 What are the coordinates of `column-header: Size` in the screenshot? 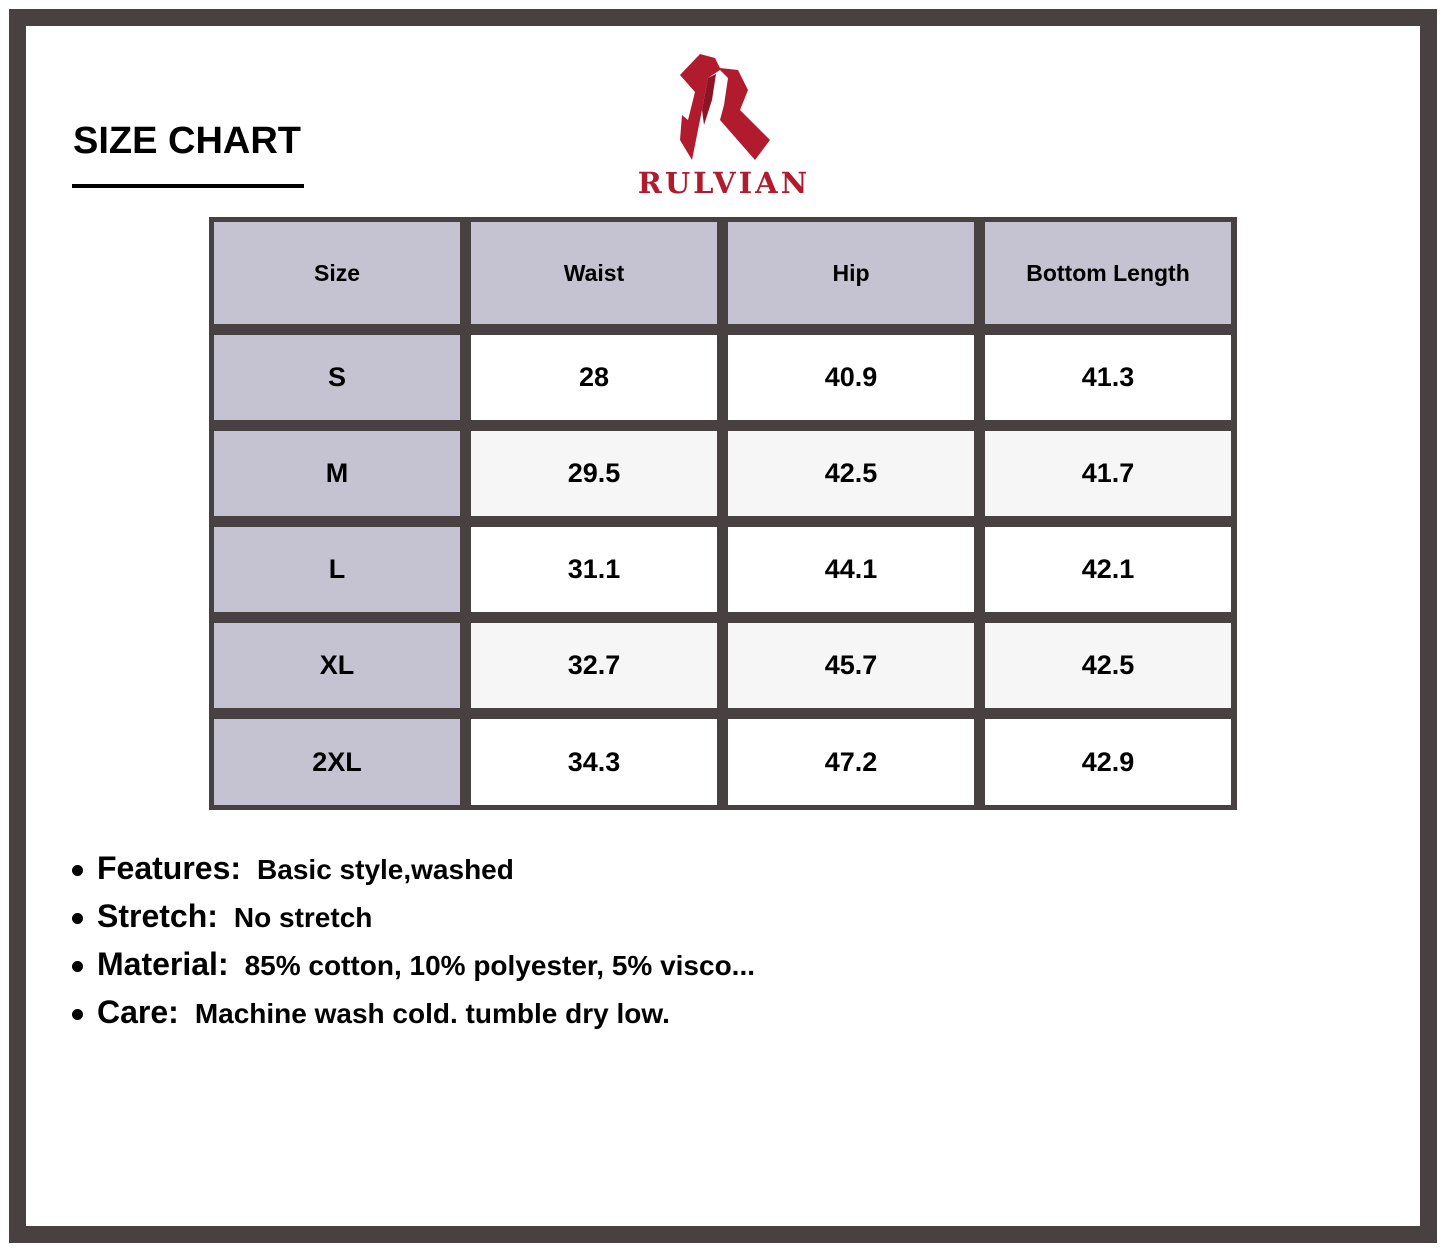 It's located at (337, 273).